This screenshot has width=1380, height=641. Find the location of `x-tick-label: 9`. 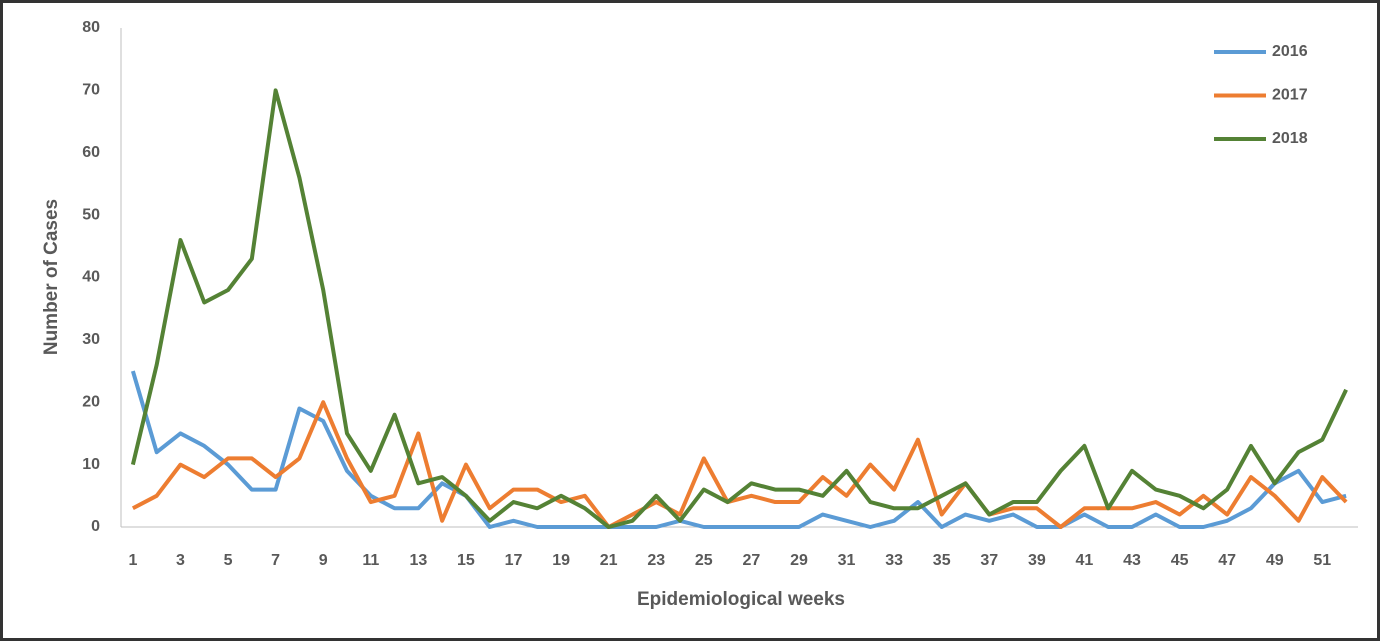

x-tick-label: 9 is located at coordinates (323, 560).